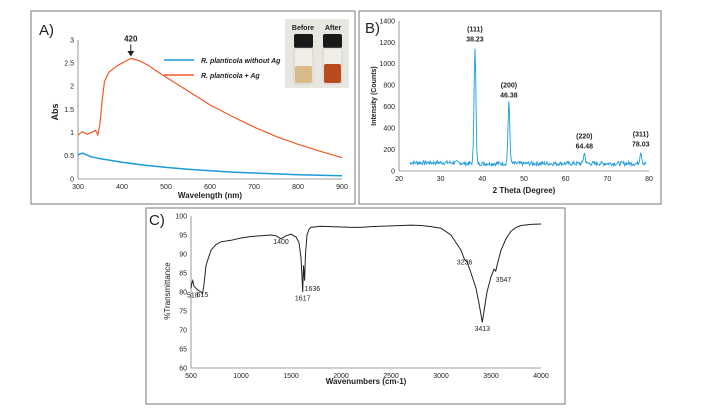  I want to click on y-tick-100: 100, so click(181, 216).